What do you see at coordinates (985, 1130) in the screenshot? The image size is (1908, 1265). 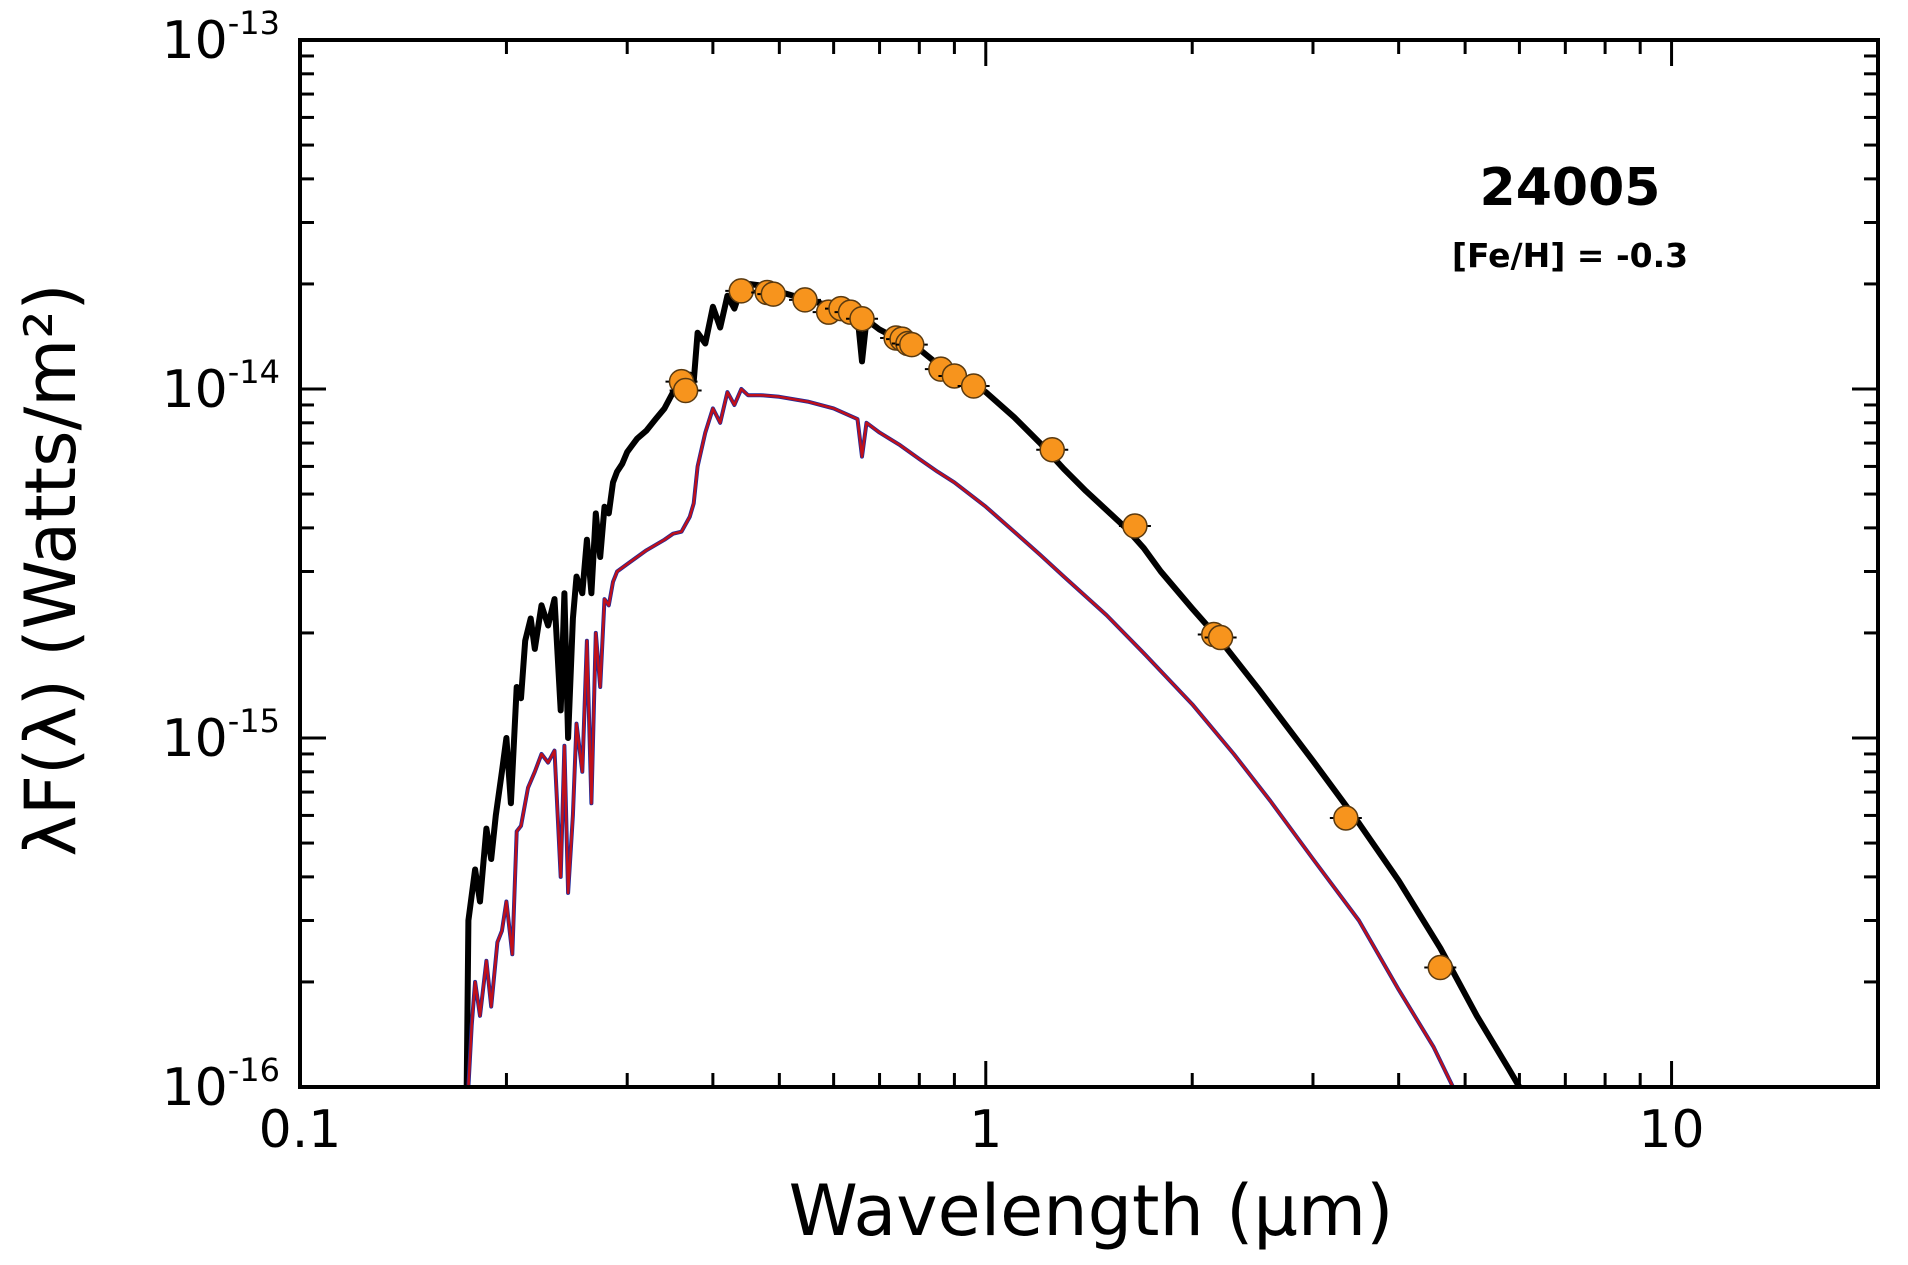 I see `x-tick-label: 1` at bounding box center [985, 1130].